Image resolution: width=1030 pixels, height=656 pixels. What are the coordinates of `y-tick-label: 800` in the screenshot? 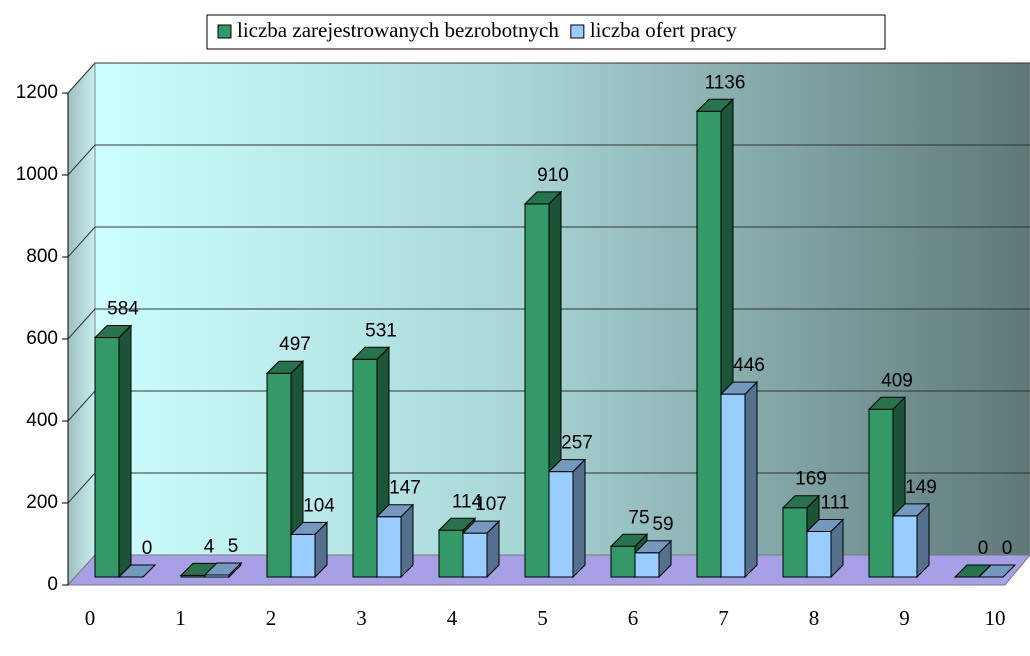 It's located at (42, 256).